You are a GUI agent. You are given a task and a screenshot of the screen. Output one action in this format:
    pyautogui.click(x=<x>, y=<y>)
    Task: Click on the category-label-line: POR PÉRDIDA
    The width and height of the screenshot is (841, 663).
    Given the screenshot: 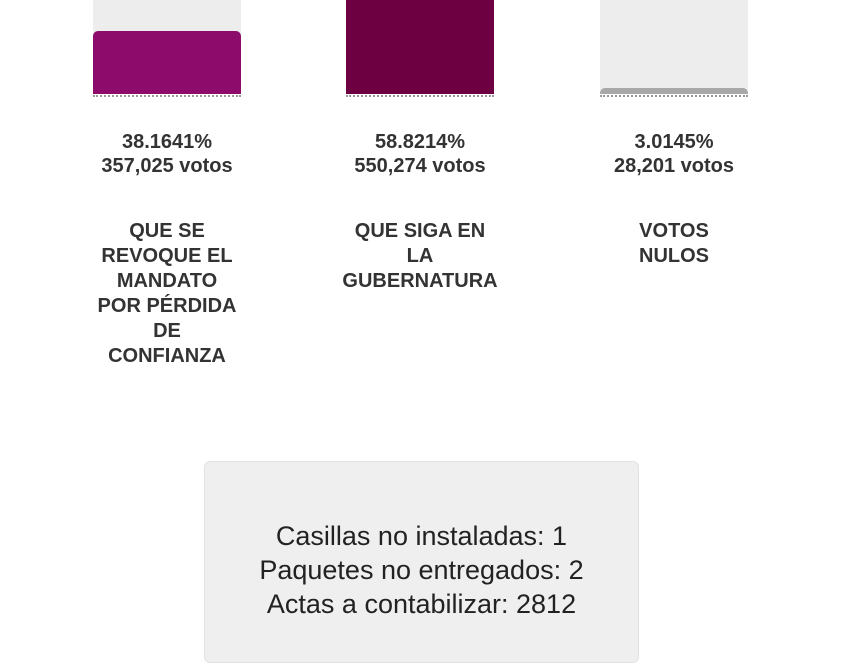 What is the action you would take?
    pyautogui.click(x=167, y=306)
    